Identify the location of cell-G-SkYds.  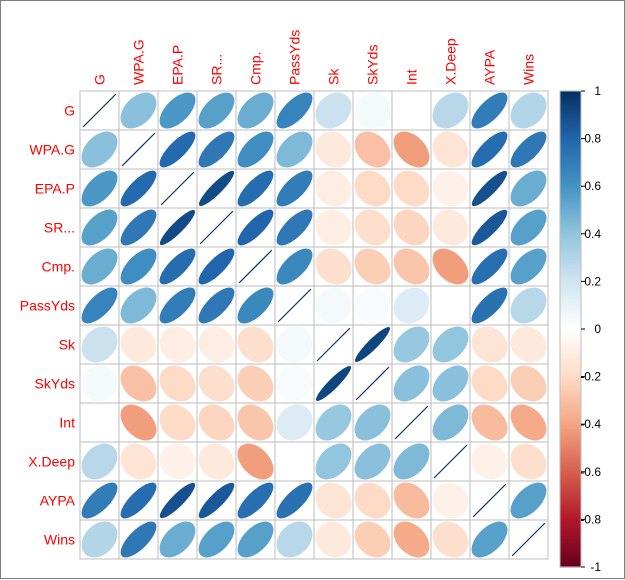
(372, 110).